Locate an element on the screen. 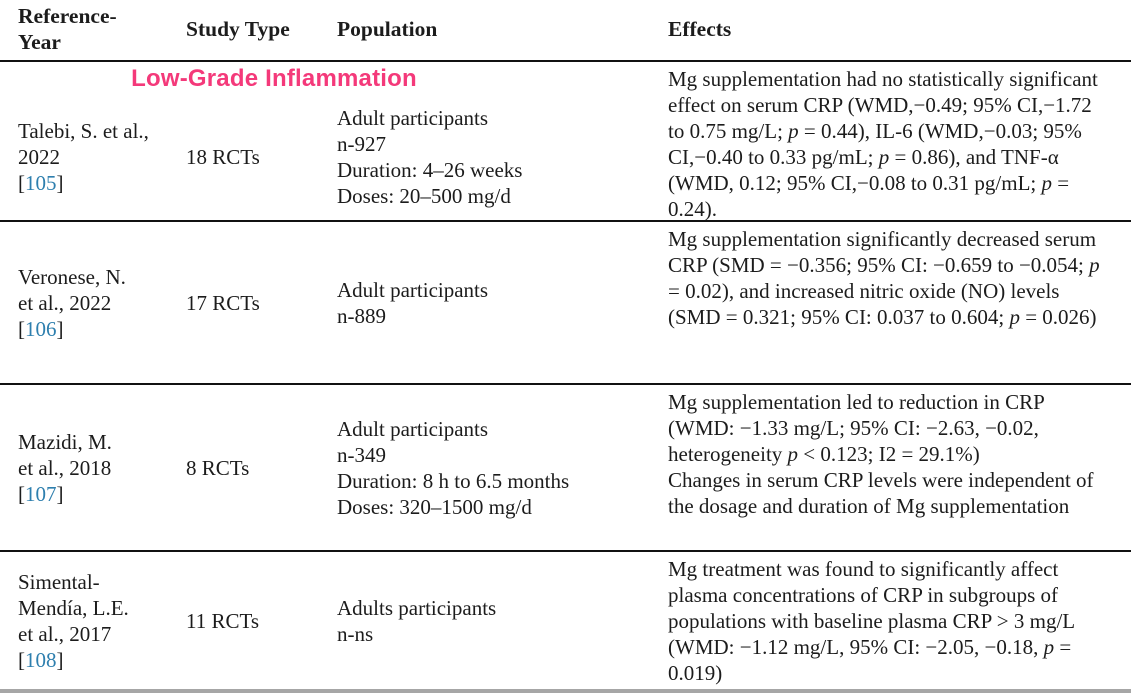  reference-line: Veronese, N. is located at coordinates (72, 276).